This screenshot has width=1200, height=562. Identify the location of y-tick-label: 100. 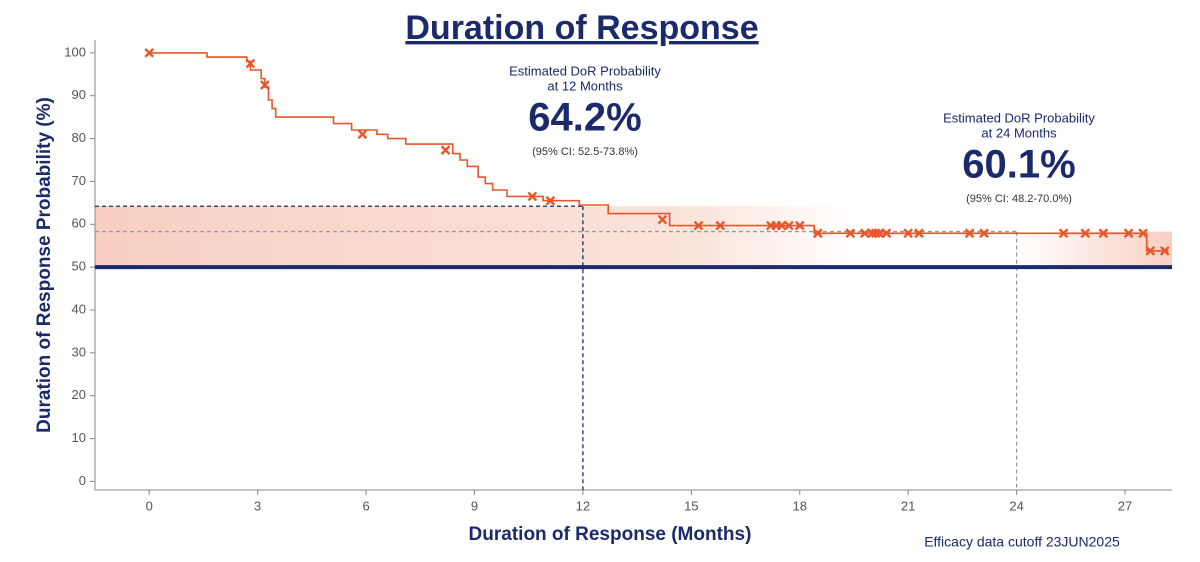
(75, 51).